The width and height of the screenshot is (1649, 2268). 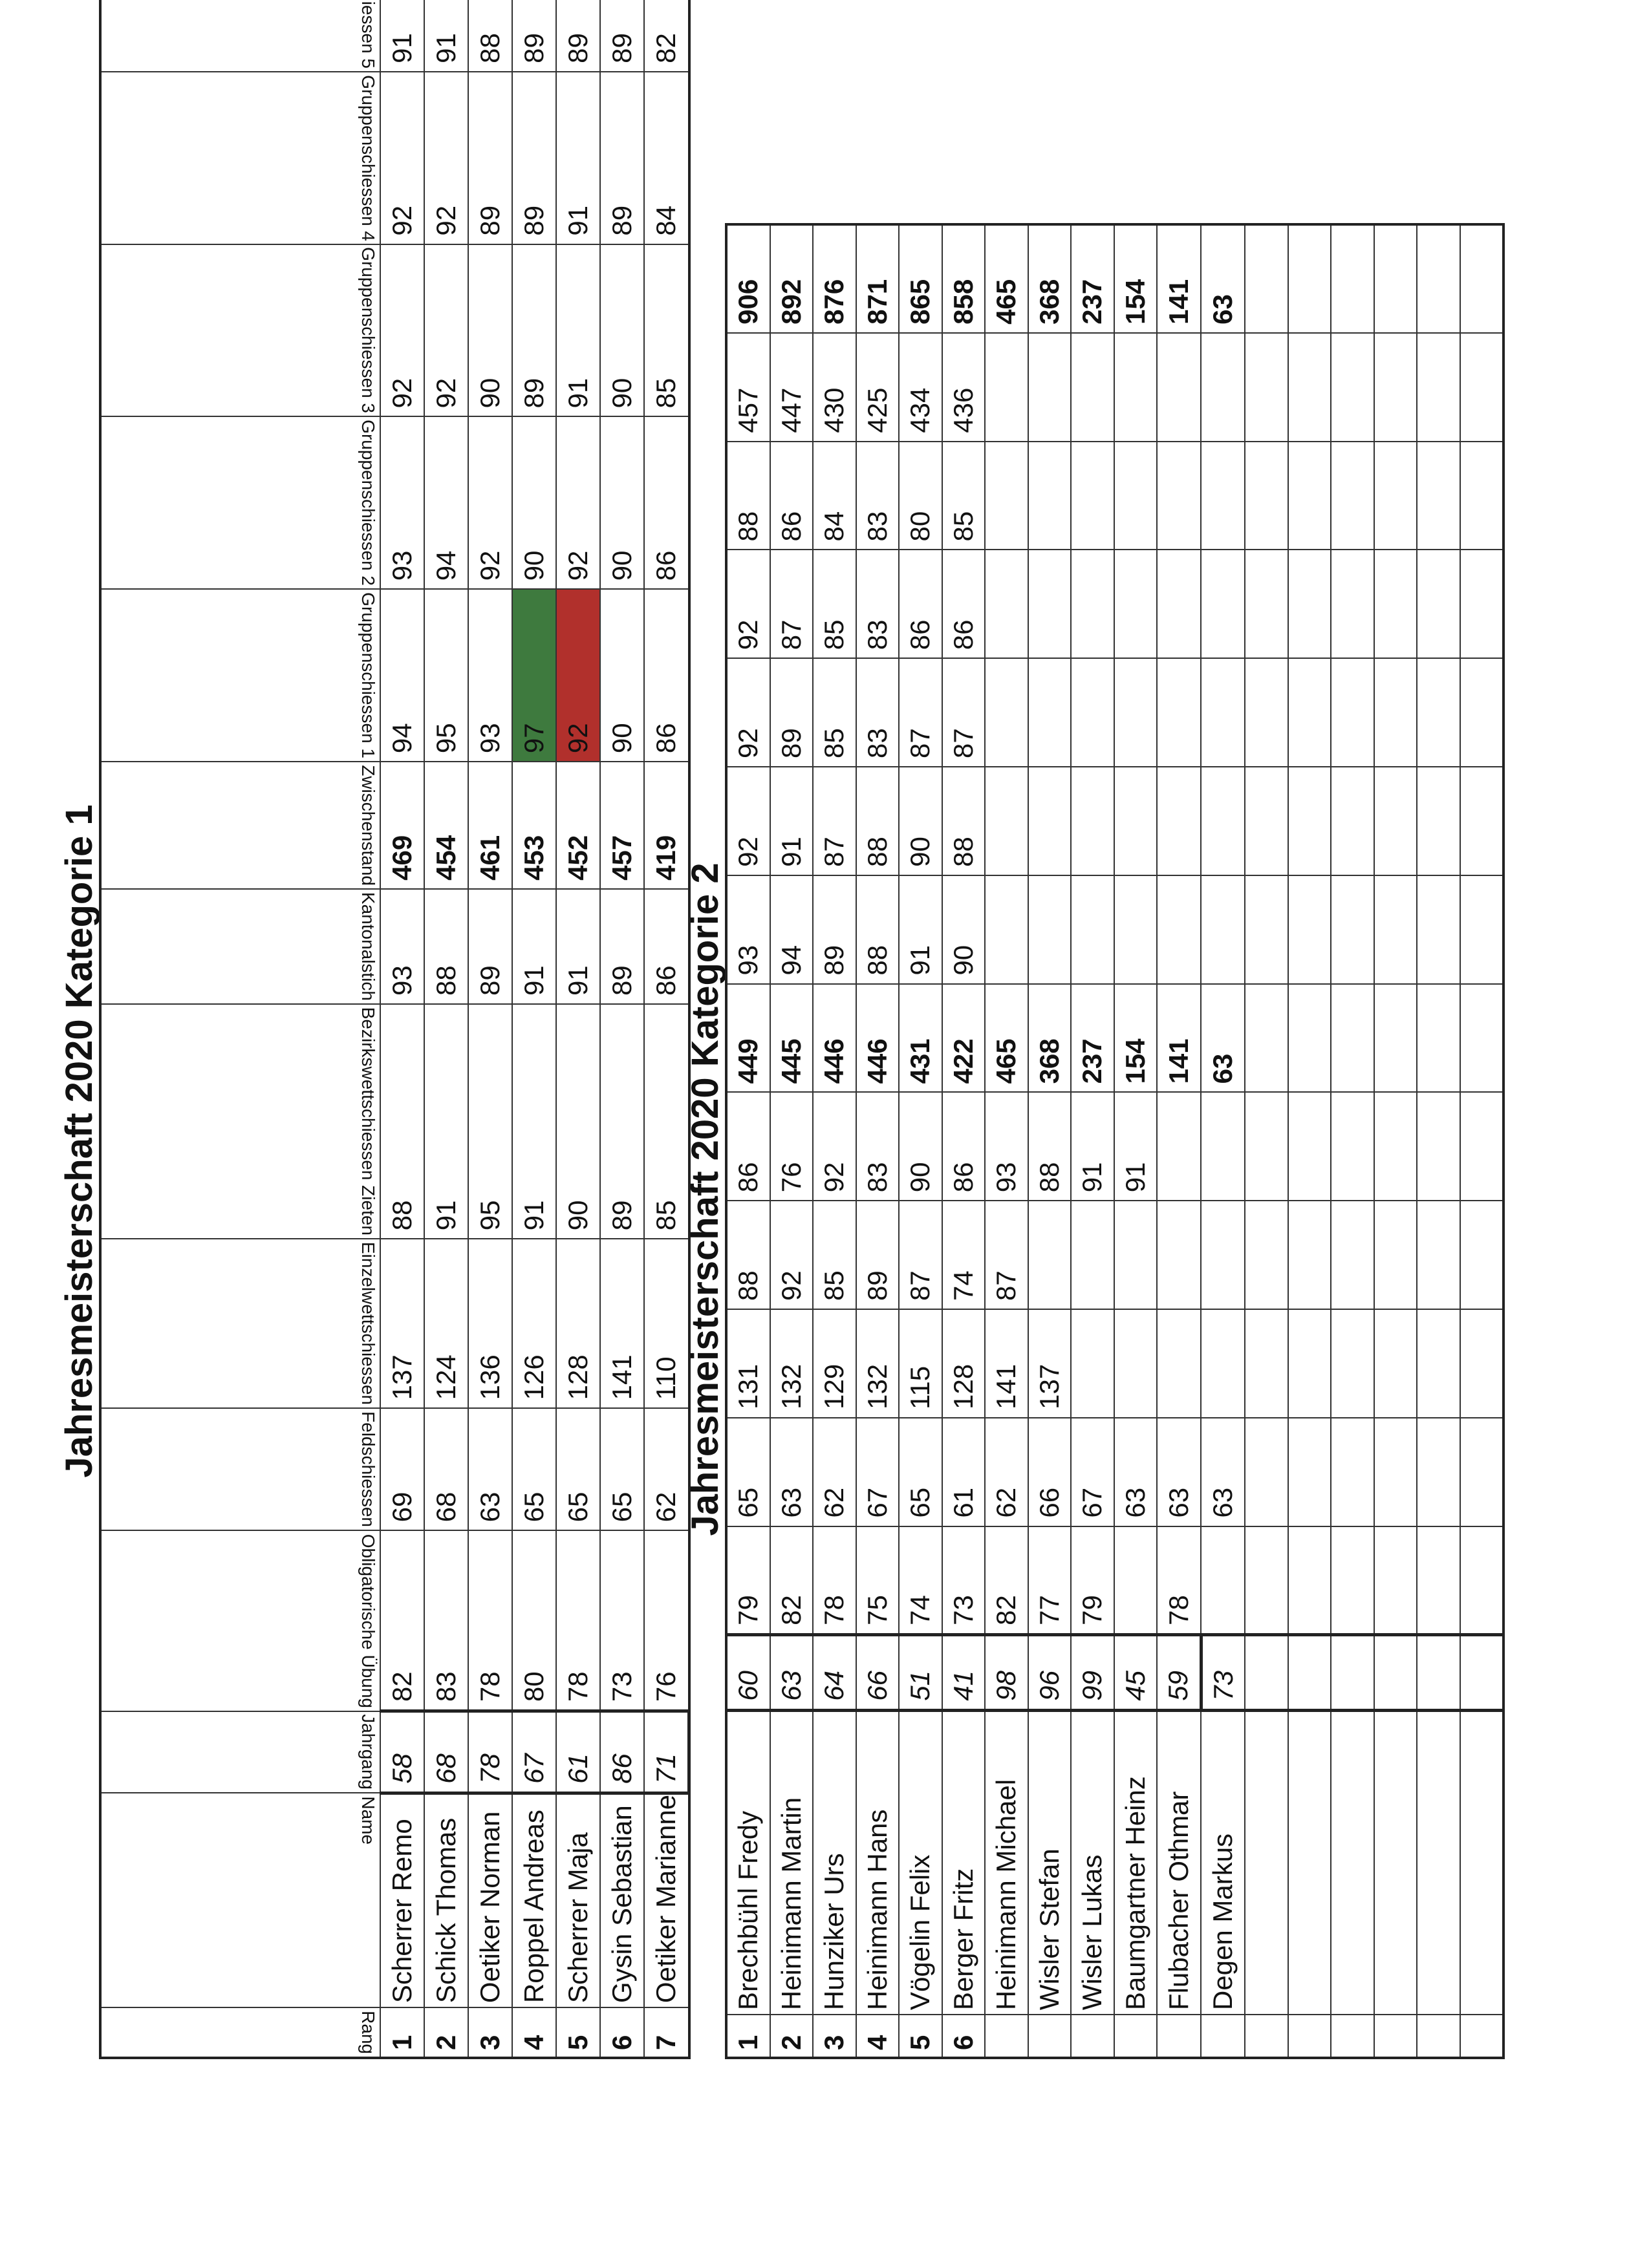 I want to click on cell-kantonalstich: 76, so click(x=791, y=1146).